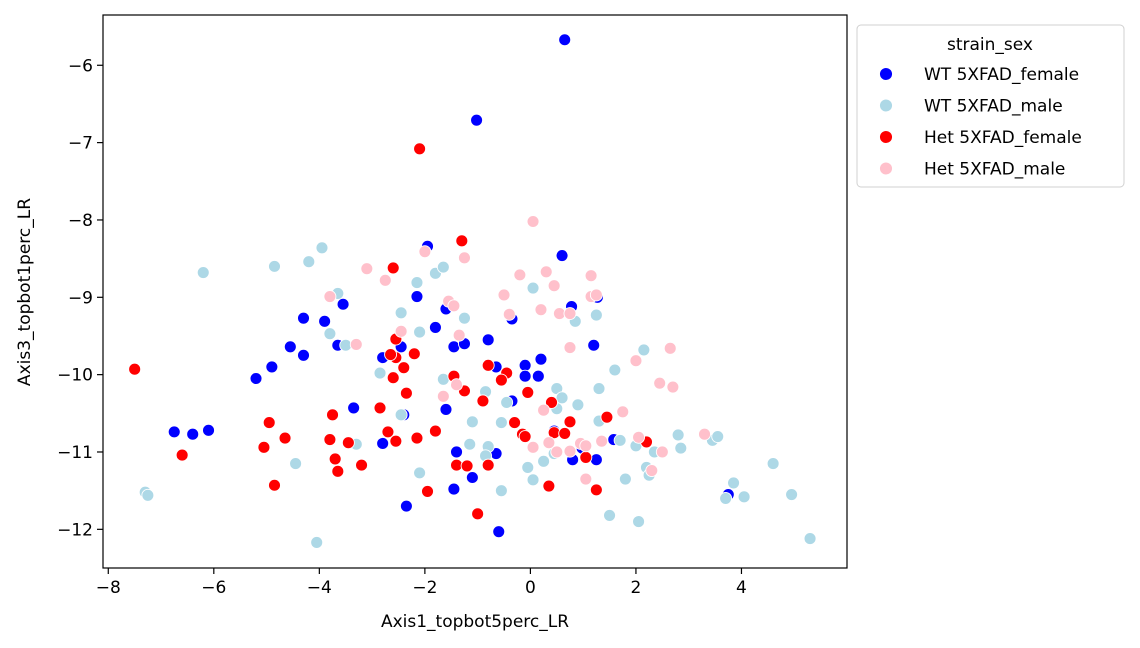 The height and width of the screenshot is (648, 1140). What do you see at coordinates (475, 622) in the screenshot?
I see `x-axis-label: Axis1_topbot5perc_LR` at bounding box center [475, 622].